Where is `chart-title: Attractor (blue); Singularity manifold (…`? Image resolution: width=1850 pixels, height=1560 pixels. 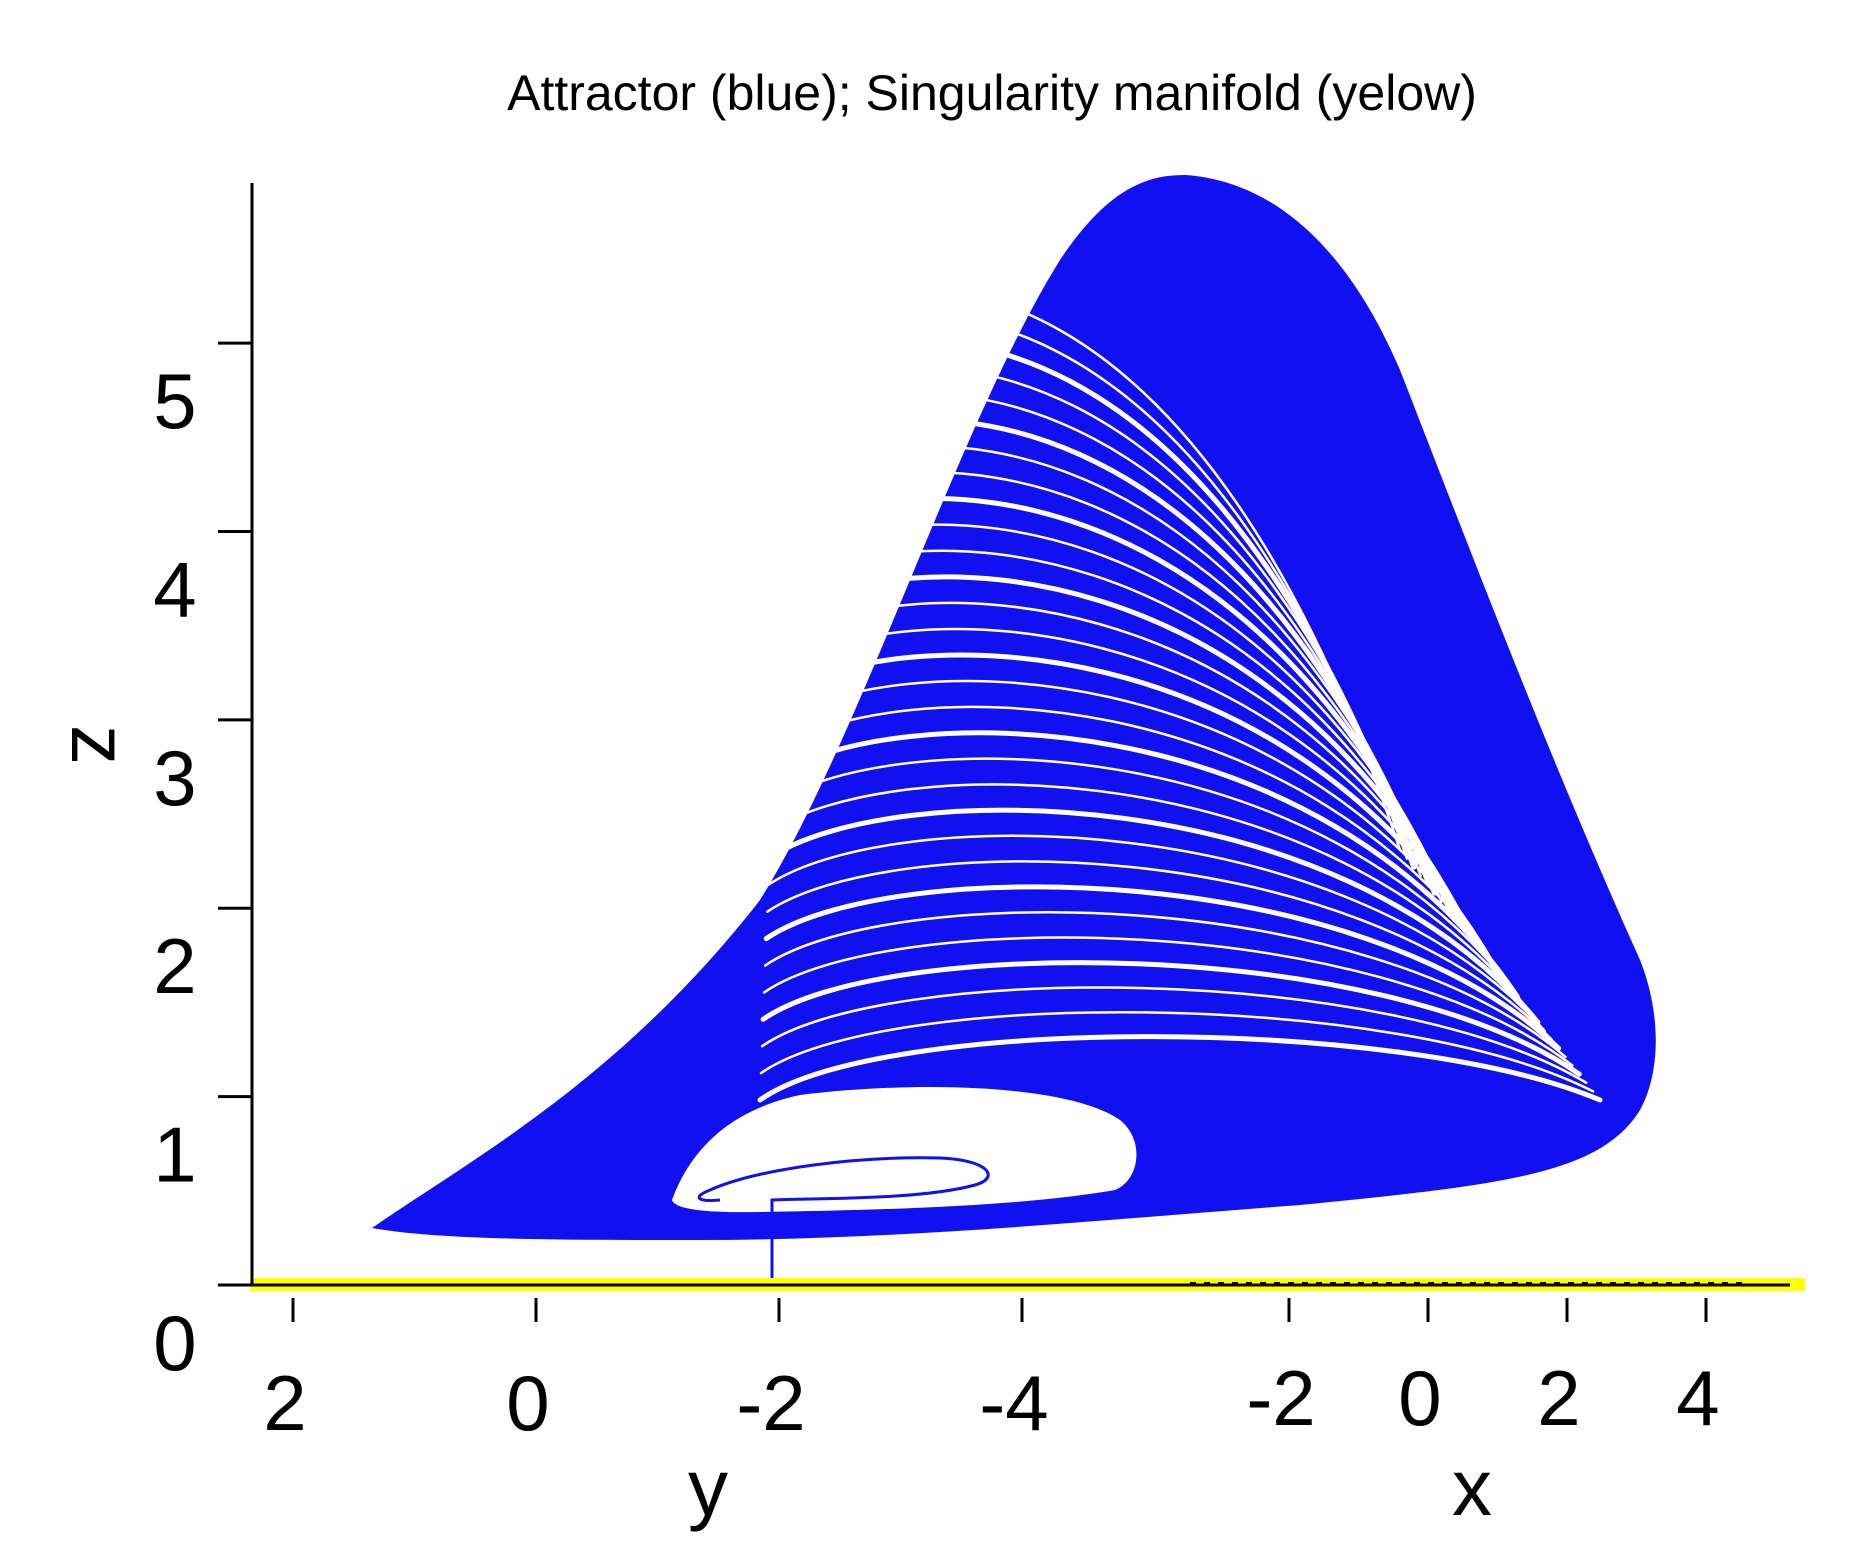
chart-title: Attractor (blue); Singularity manifold (… is located at coordinates (992, 93).